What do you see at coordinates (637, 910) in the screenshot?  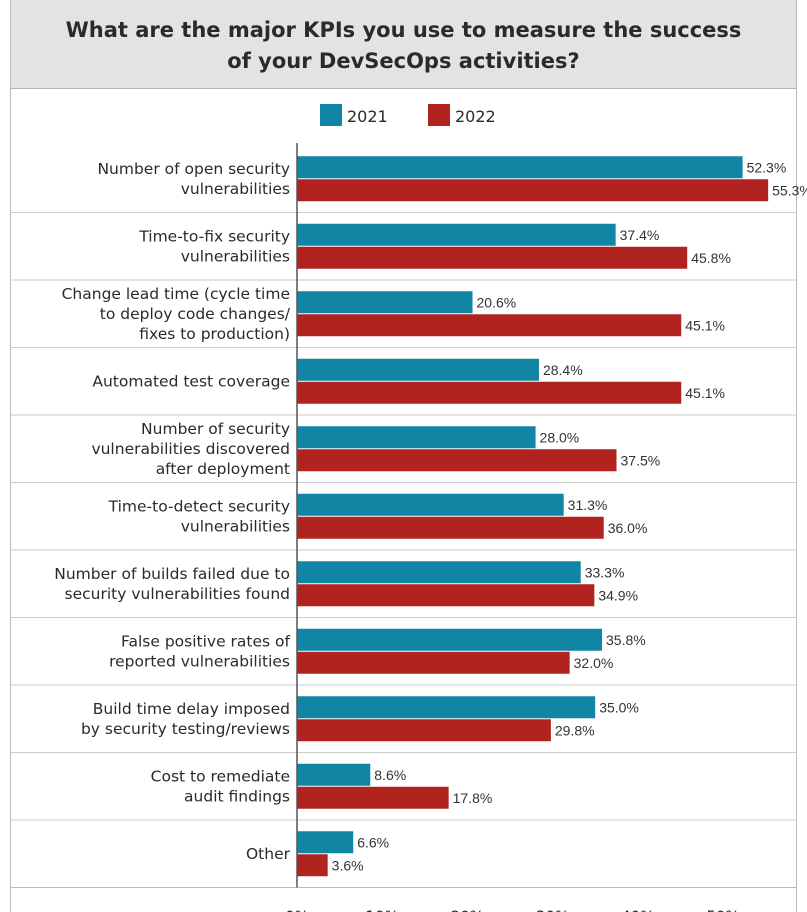 I see `x-tick-label-40: 40%` at bounding box center [637, 910].